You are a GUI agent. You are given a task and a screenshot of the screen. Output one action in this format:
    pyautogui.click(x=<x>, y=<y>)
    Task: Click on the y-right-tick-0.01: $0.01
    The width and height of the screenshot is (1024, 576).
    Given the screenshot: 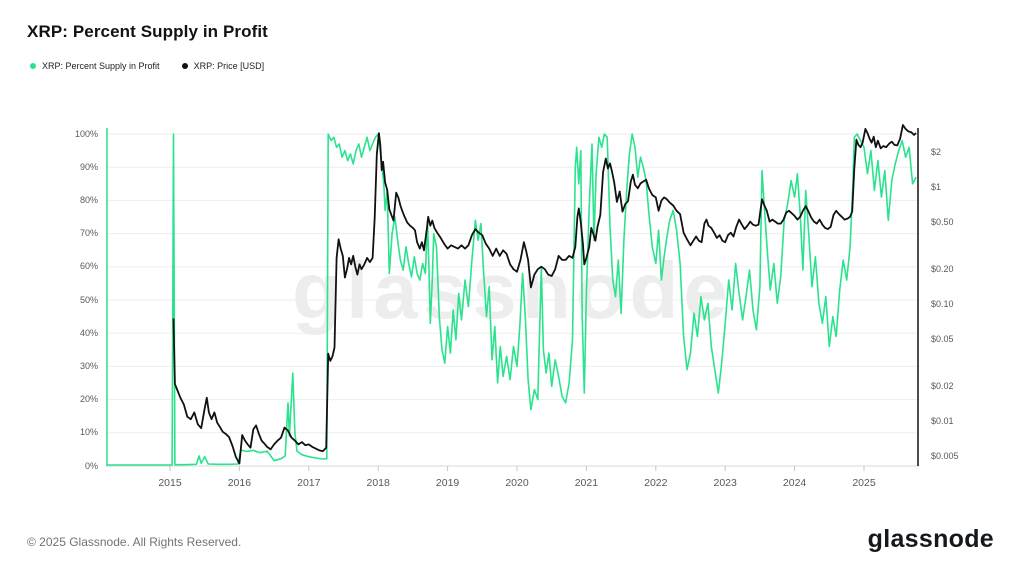 What is the action you would take?
    pyautogui.click(x=942, y=421)
    